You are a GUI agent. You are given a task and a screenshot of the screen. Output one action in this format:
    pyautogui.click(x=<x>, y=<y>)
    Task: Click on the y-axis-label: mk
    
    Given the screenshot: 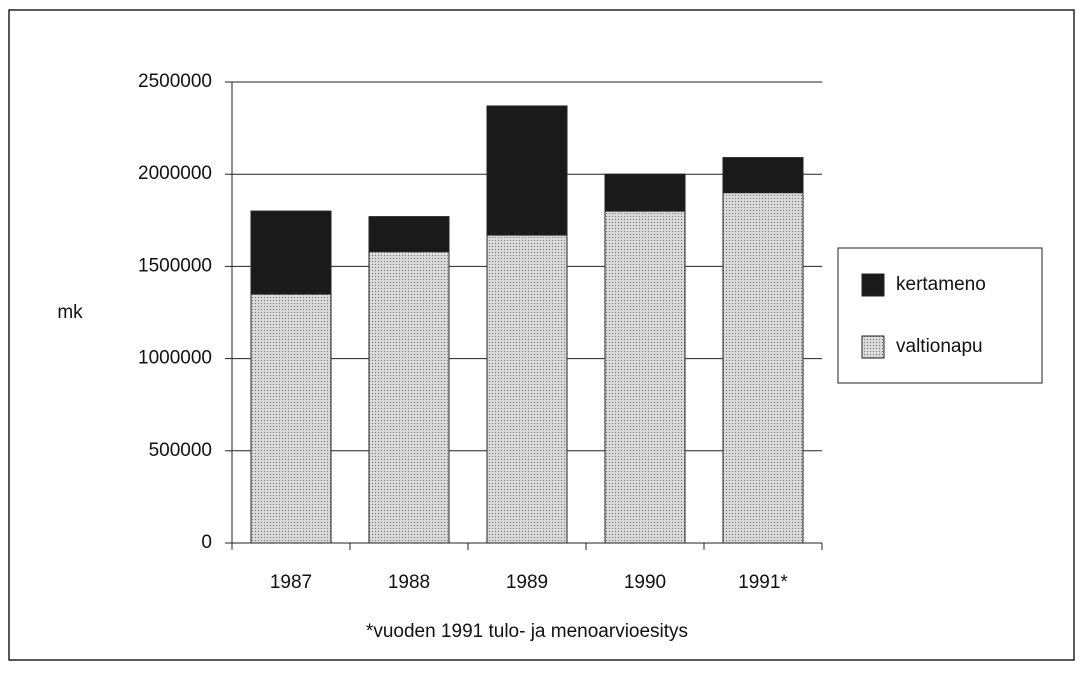 What is the action you would take?
    pyautogui.click(x=70, y=312)
    